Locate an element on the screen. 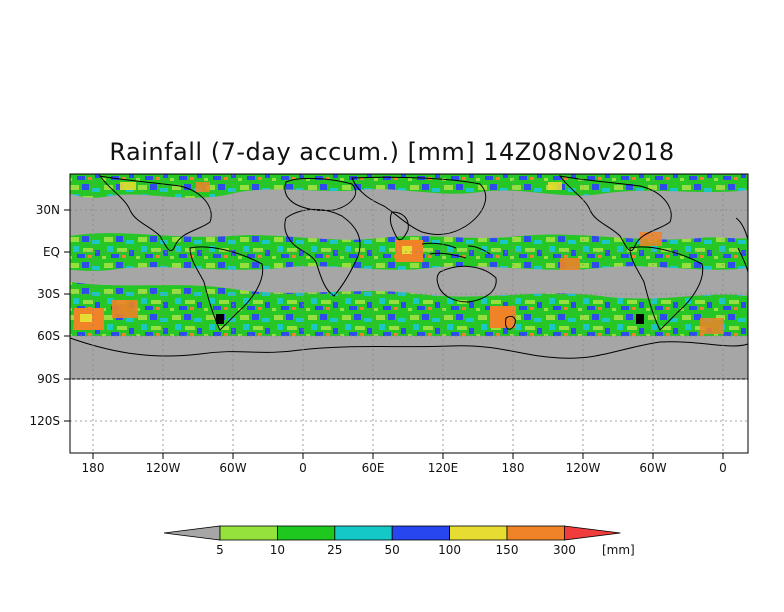 This screenshot has width=784, height=612. patagonia-right is located at coordinates (640, 319).